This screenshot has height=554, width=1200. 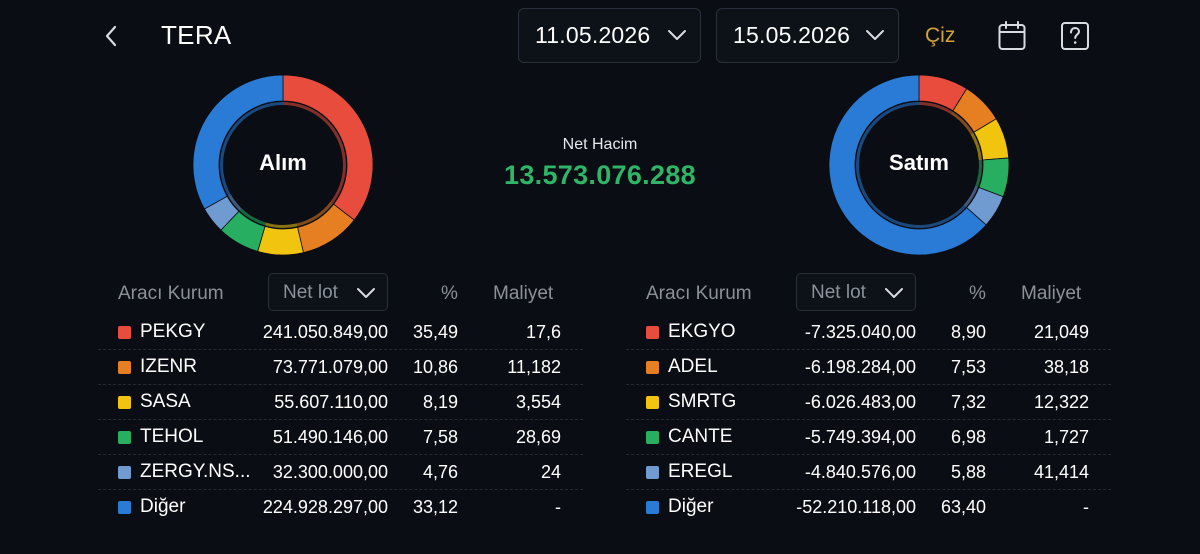 I want to click on percent-value: 7,32, so click(x=968, y=402).